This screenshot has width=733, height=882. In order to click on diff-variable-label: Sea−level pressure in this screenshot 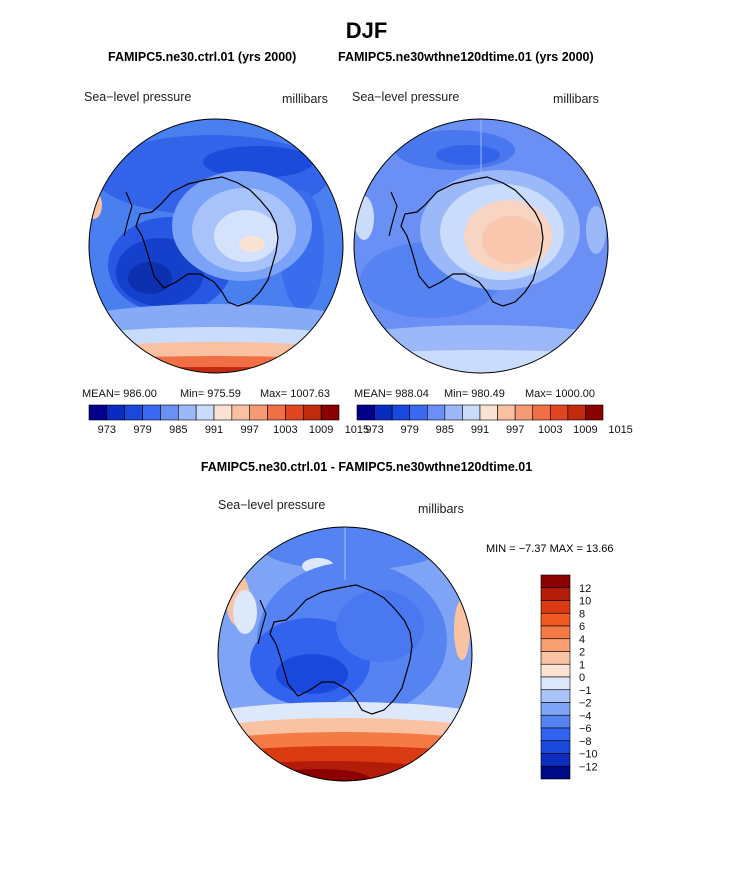, I will do `click(272, 505)`.